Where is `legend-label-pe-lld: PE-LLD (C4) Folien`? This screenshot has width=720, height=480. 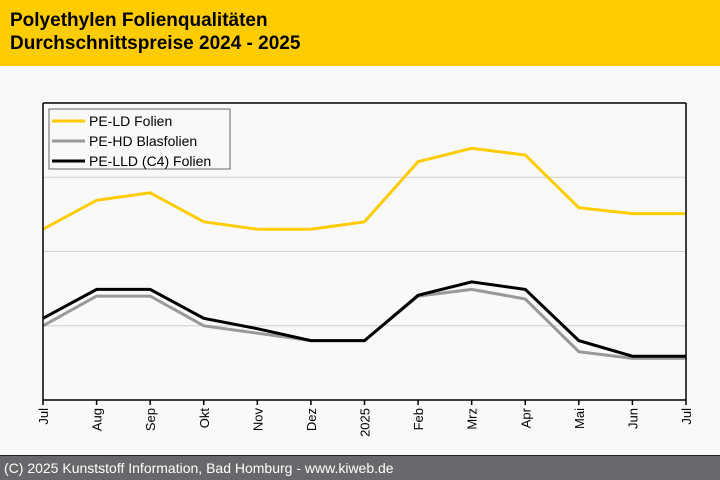 legend-label-pe-lld: PE-LLD (C4) Folien is located at coordinates (150, 161).